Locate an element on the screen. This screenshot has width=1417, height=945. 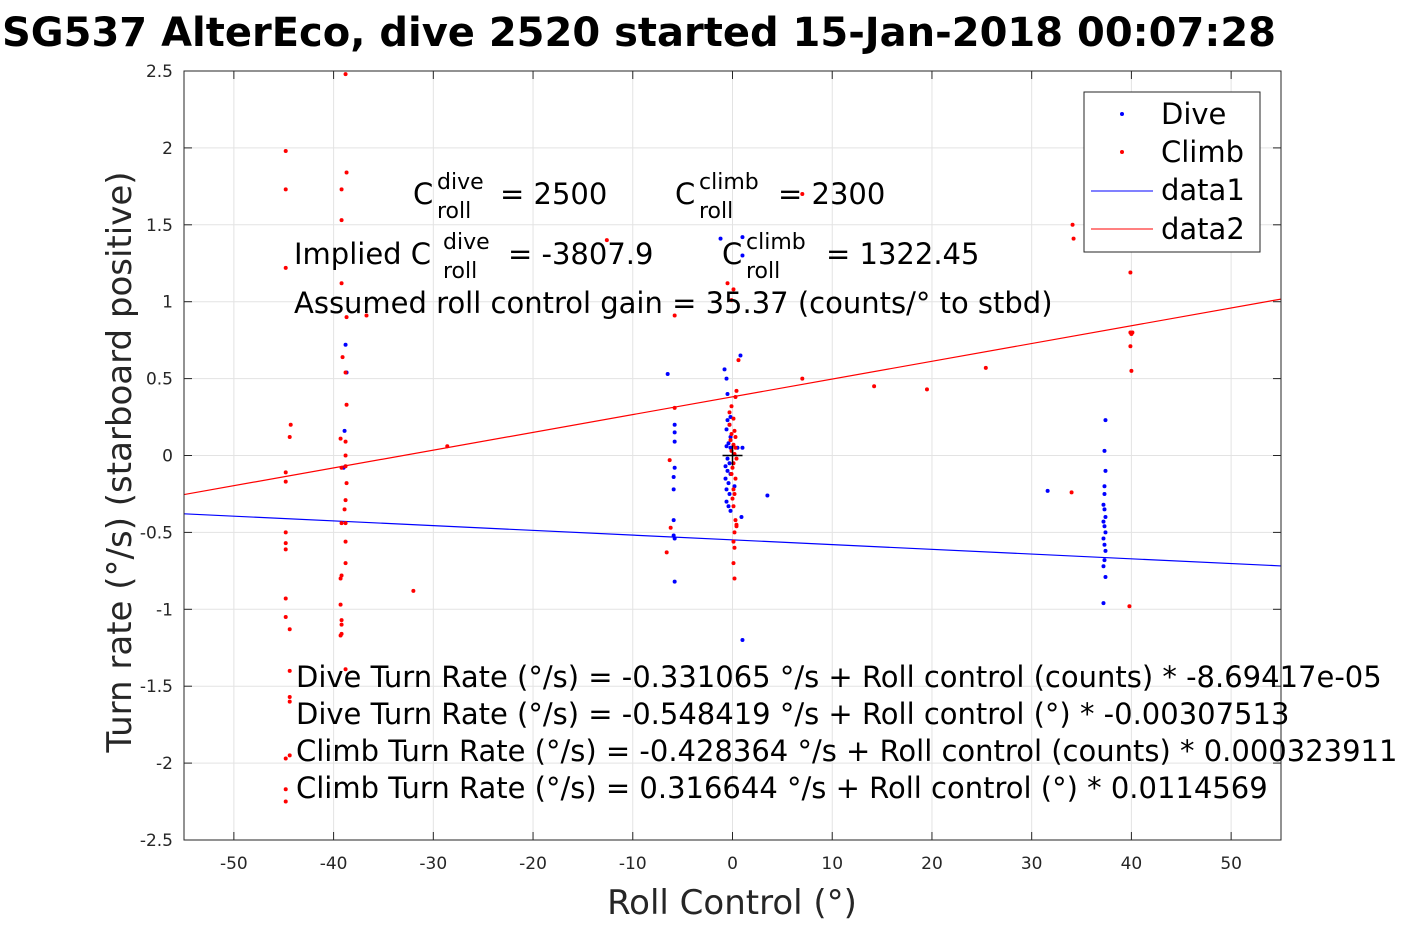
legend-climb-marker is located at coordinates (1122, 152).